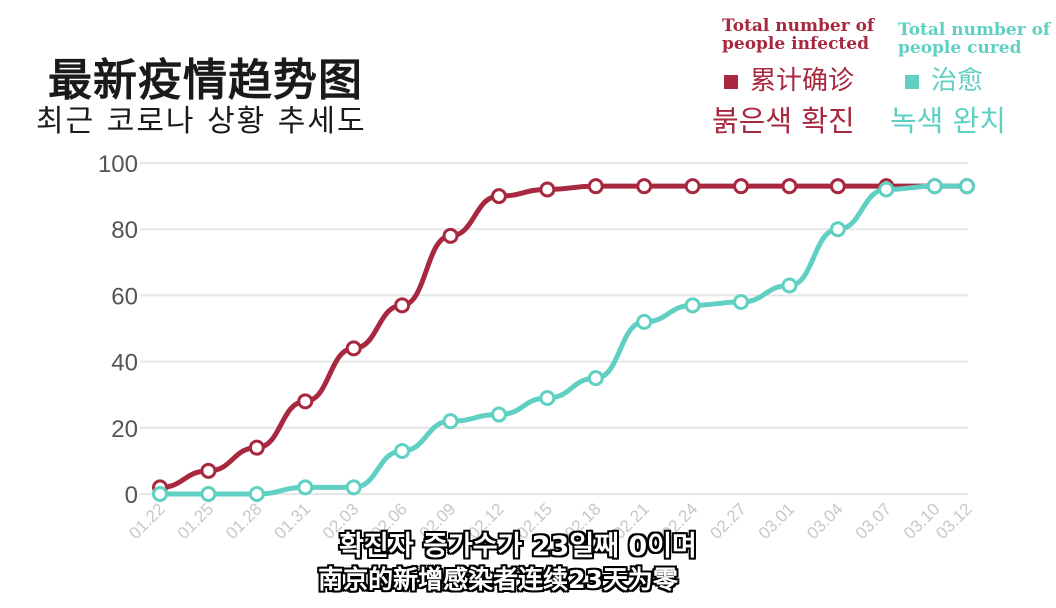  I want to click on chart-title: 最新疫情趋势图, so click(205, 80).